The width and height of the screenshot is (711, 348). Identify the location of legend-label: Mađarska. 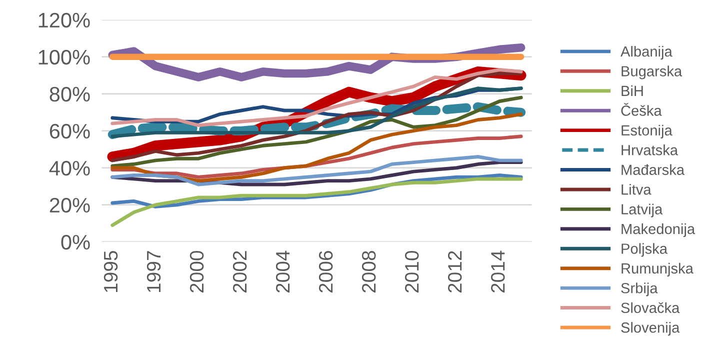
(653, 169).